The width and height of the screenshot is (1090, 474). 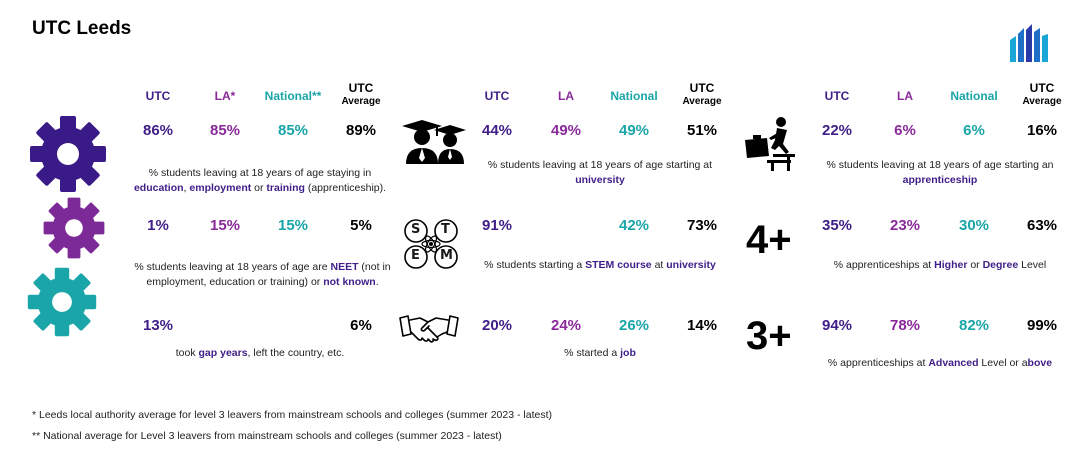 I want to click on c1r3-average: 6%, so click(x=361, y=325).